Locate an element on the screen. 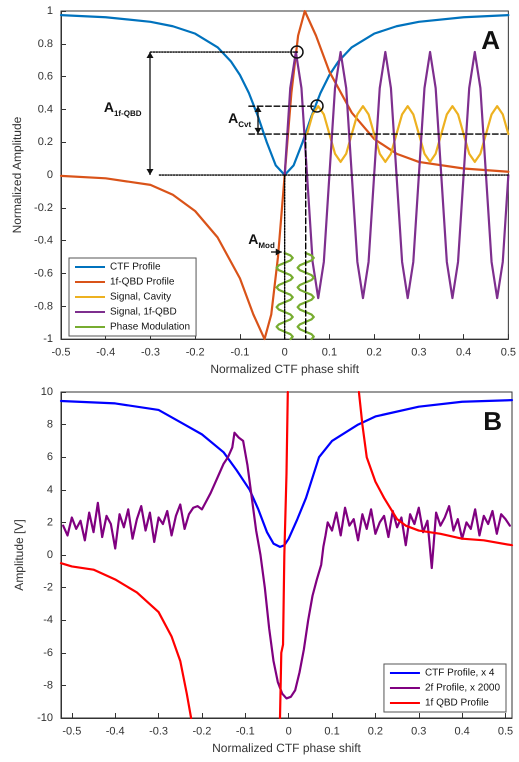 Image resolution: width=519 pixels, height=762 pixels. annotation: B is located at coordinates (492, 421).